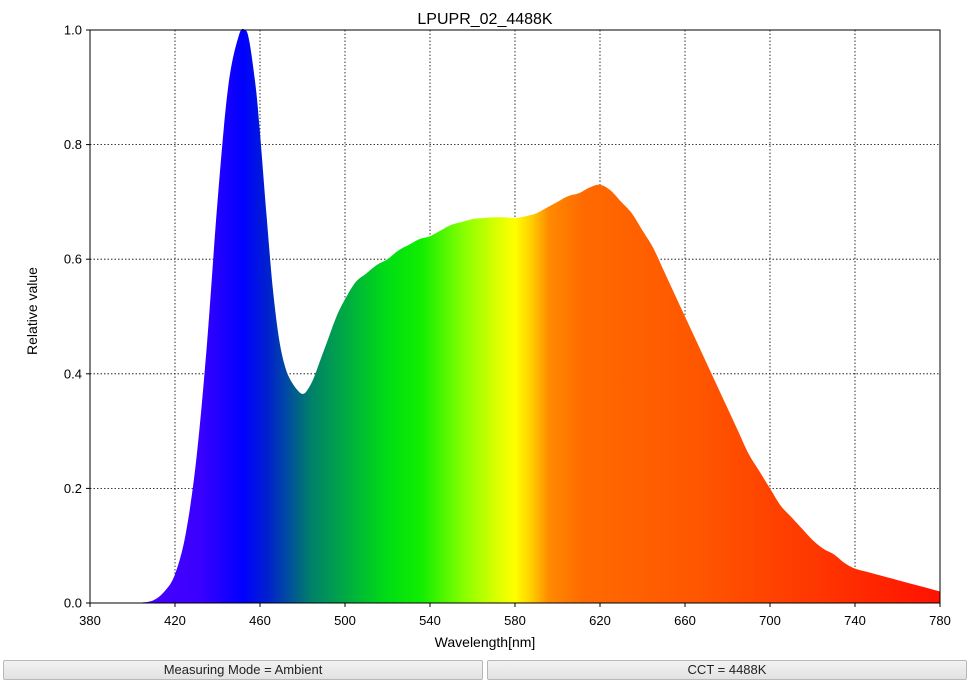  I want to click on x-tick-label: 700, so click(770, 620).